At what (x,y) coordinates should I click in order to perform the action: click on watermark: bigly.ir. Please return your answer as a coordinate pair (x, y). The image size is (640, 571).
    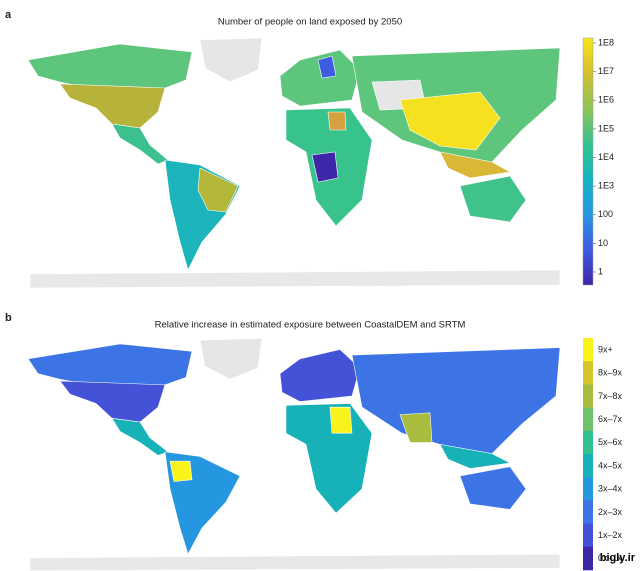
    Looking at the image, I should click on (618, 558).